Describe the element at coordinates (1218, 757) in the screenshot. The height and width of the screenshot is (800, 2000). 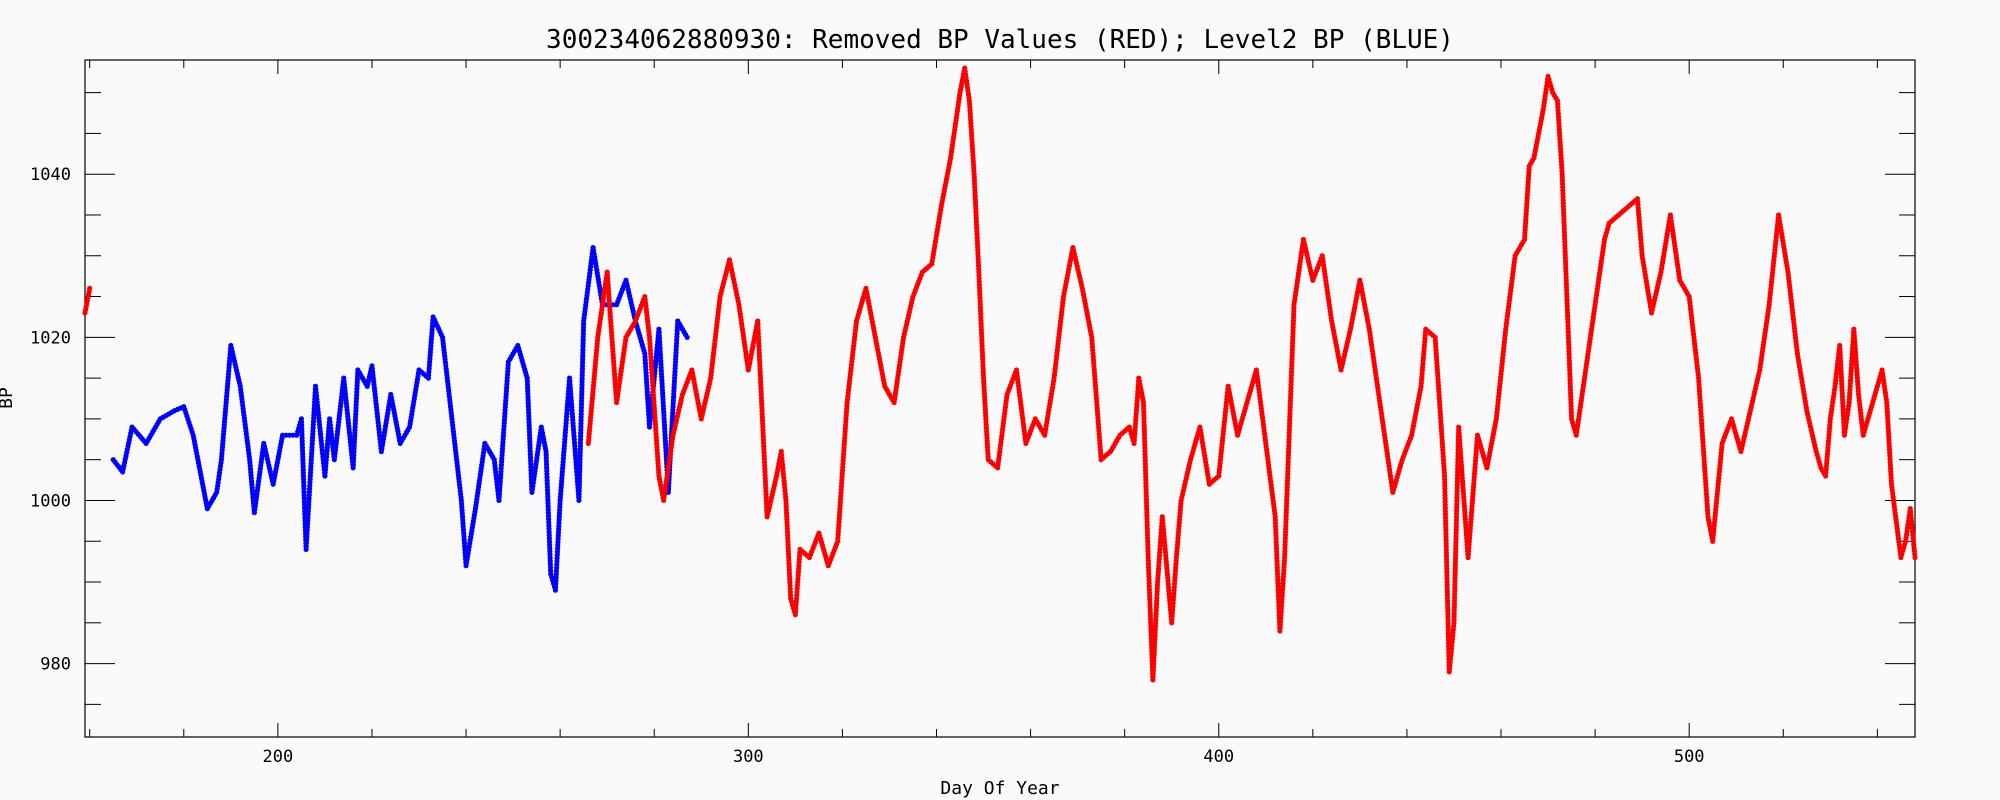
I see `x-tick-label: 400` at that location.